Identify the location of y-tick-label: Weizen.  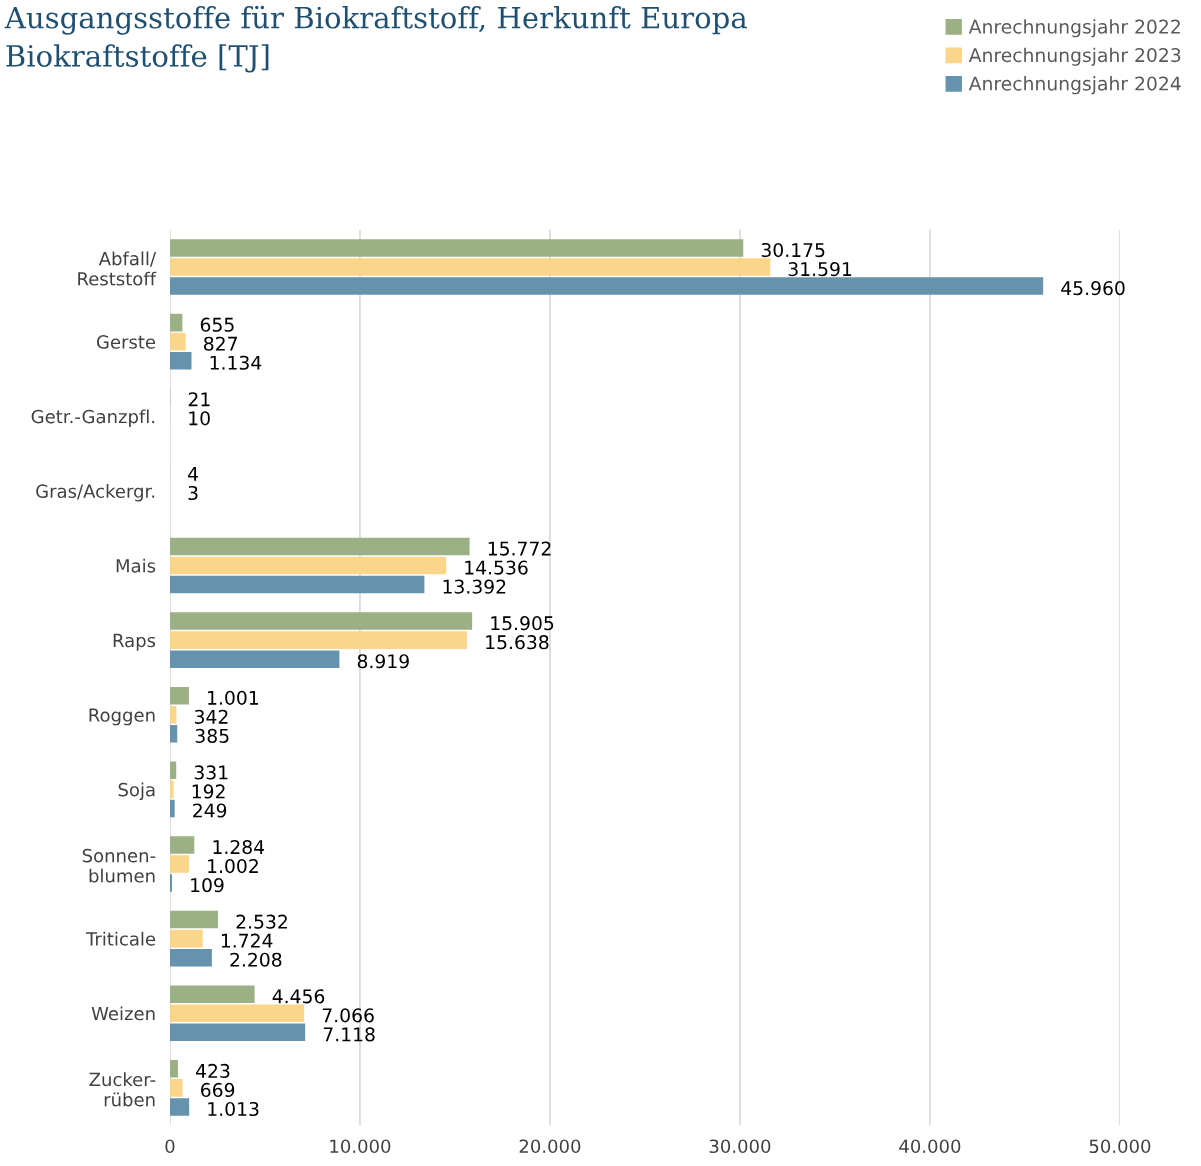
(123, 1013).